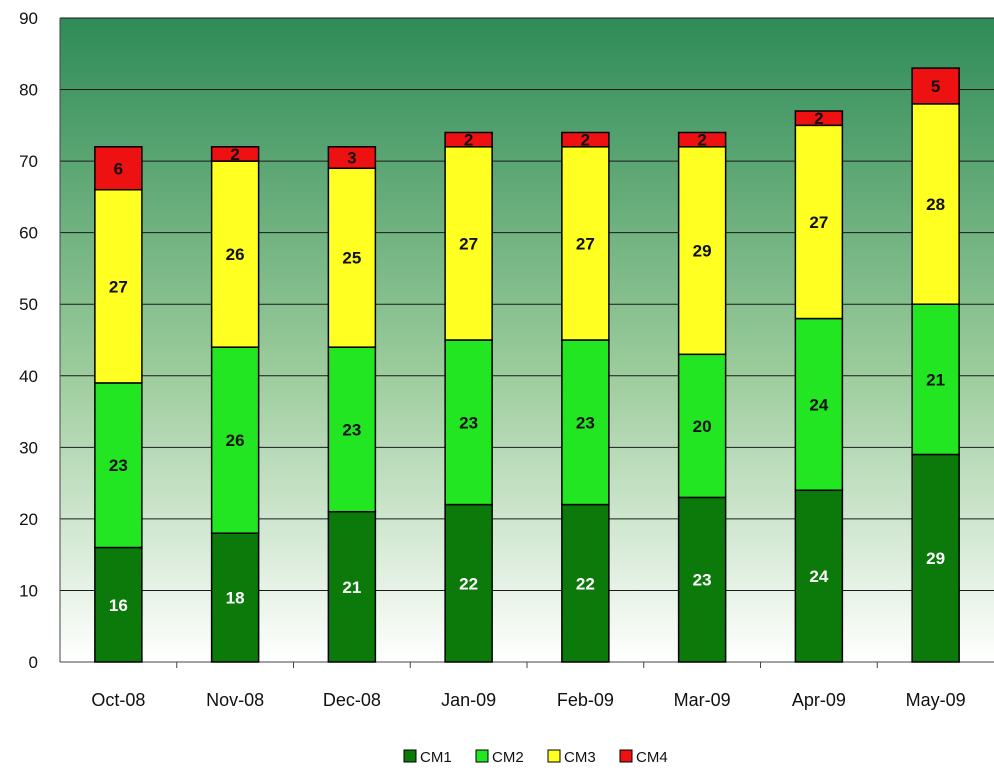 Image resolution: width=994 pixels, height=775 pixels. I want to click on y-tick-label: 20, so click(28, 519).